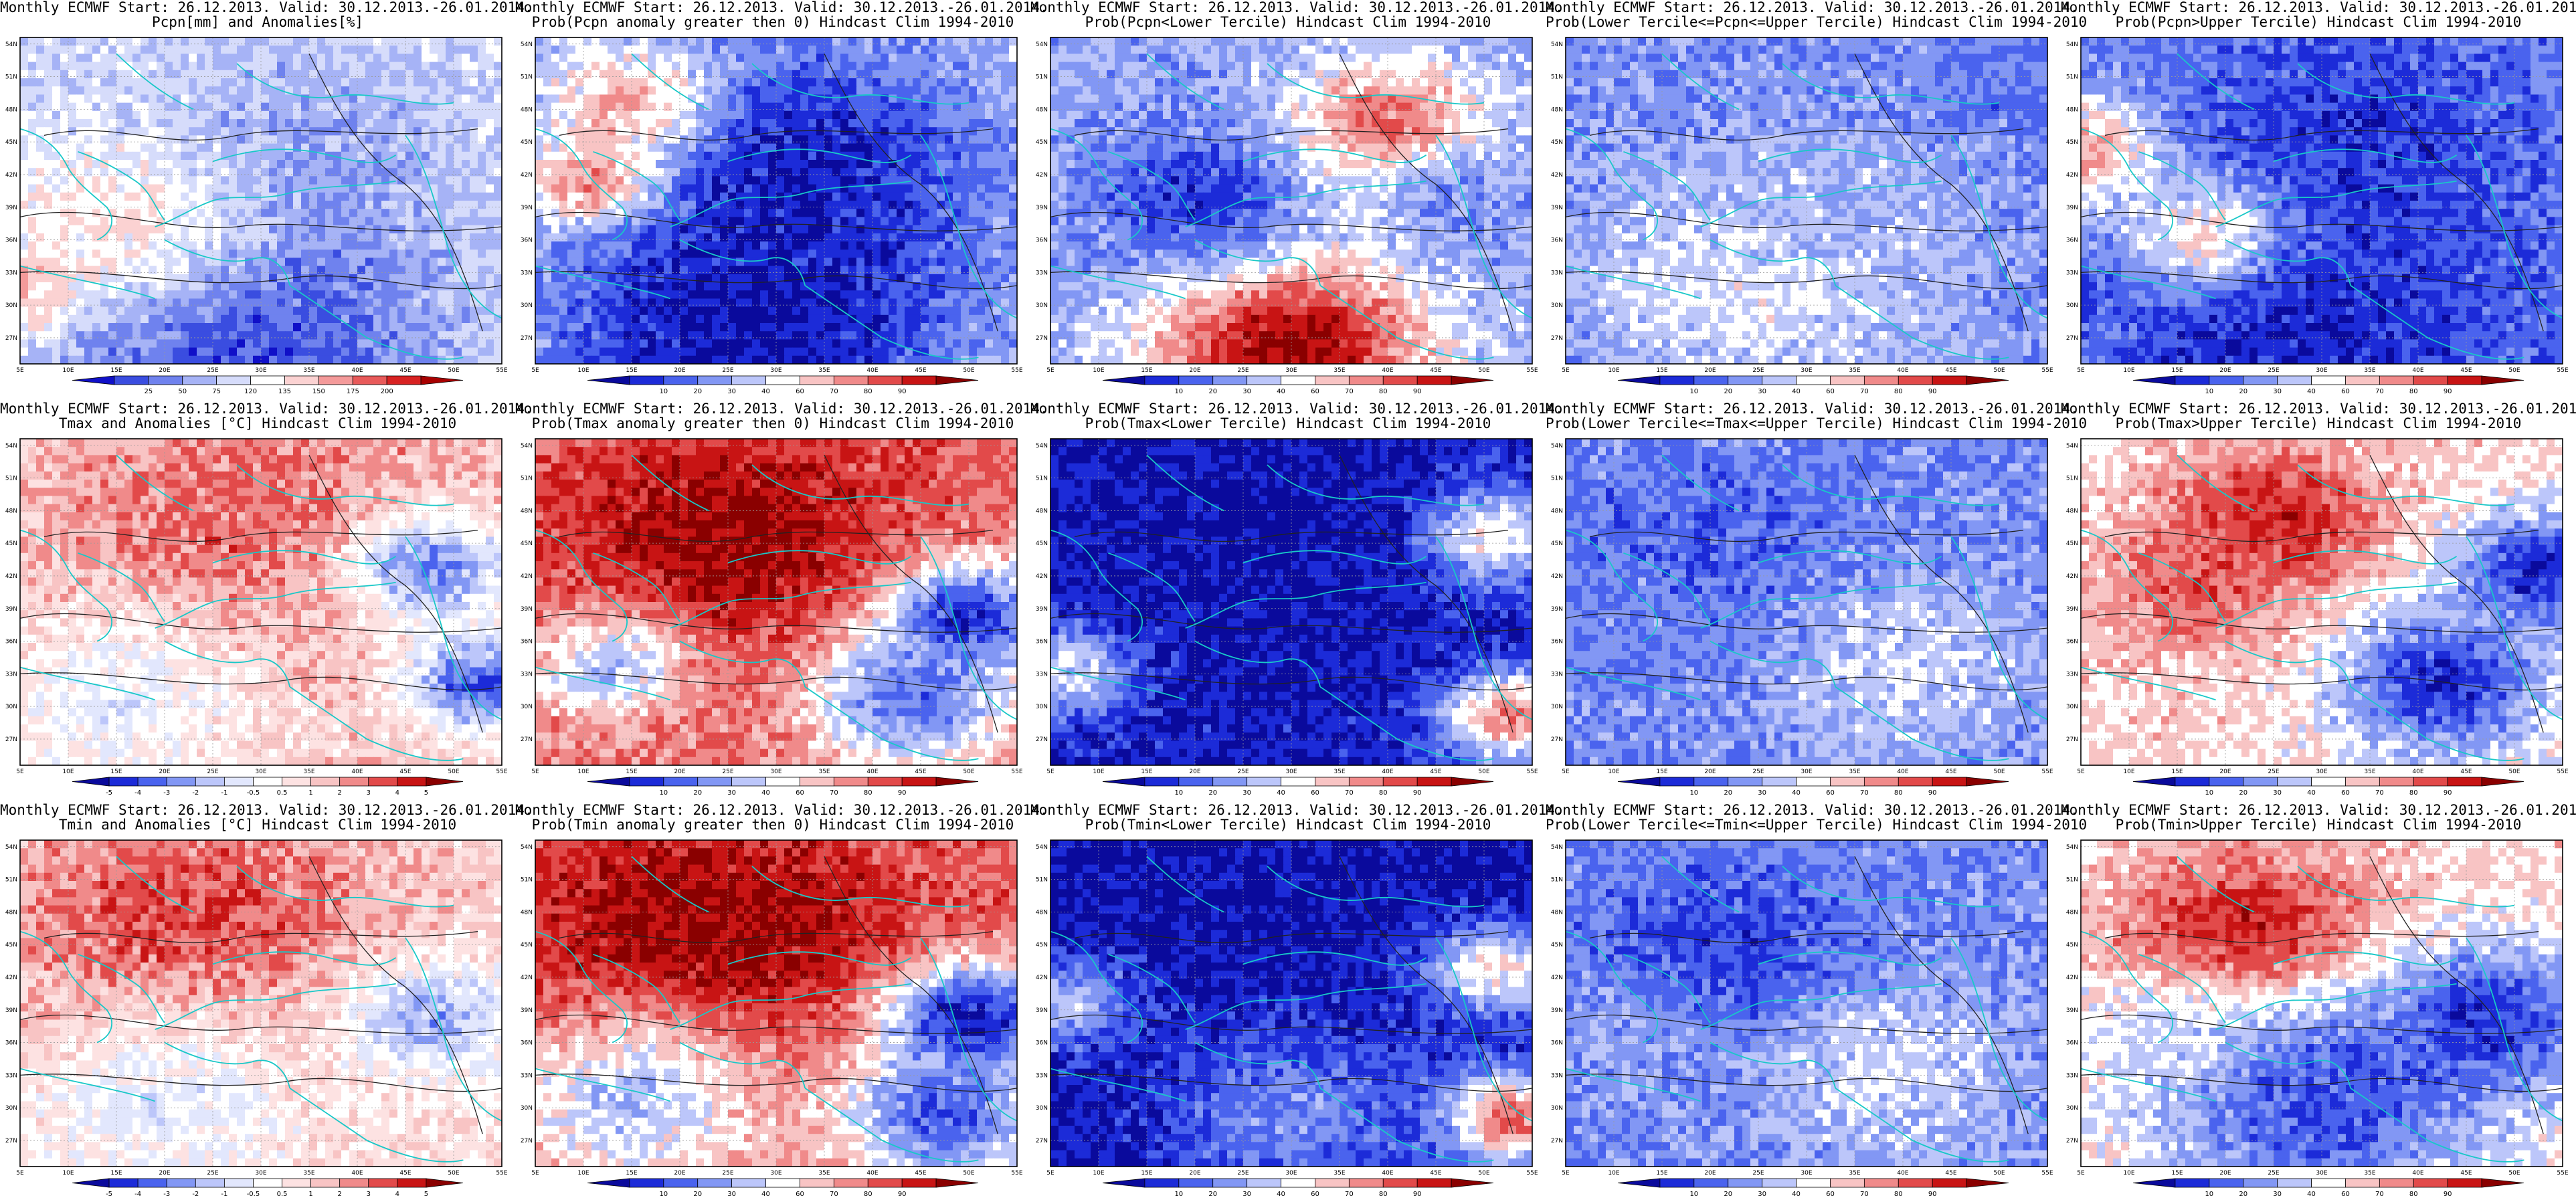 The image size is (2576, 1204). I want to click on lon-label: 55E, so click(2047, 1173).